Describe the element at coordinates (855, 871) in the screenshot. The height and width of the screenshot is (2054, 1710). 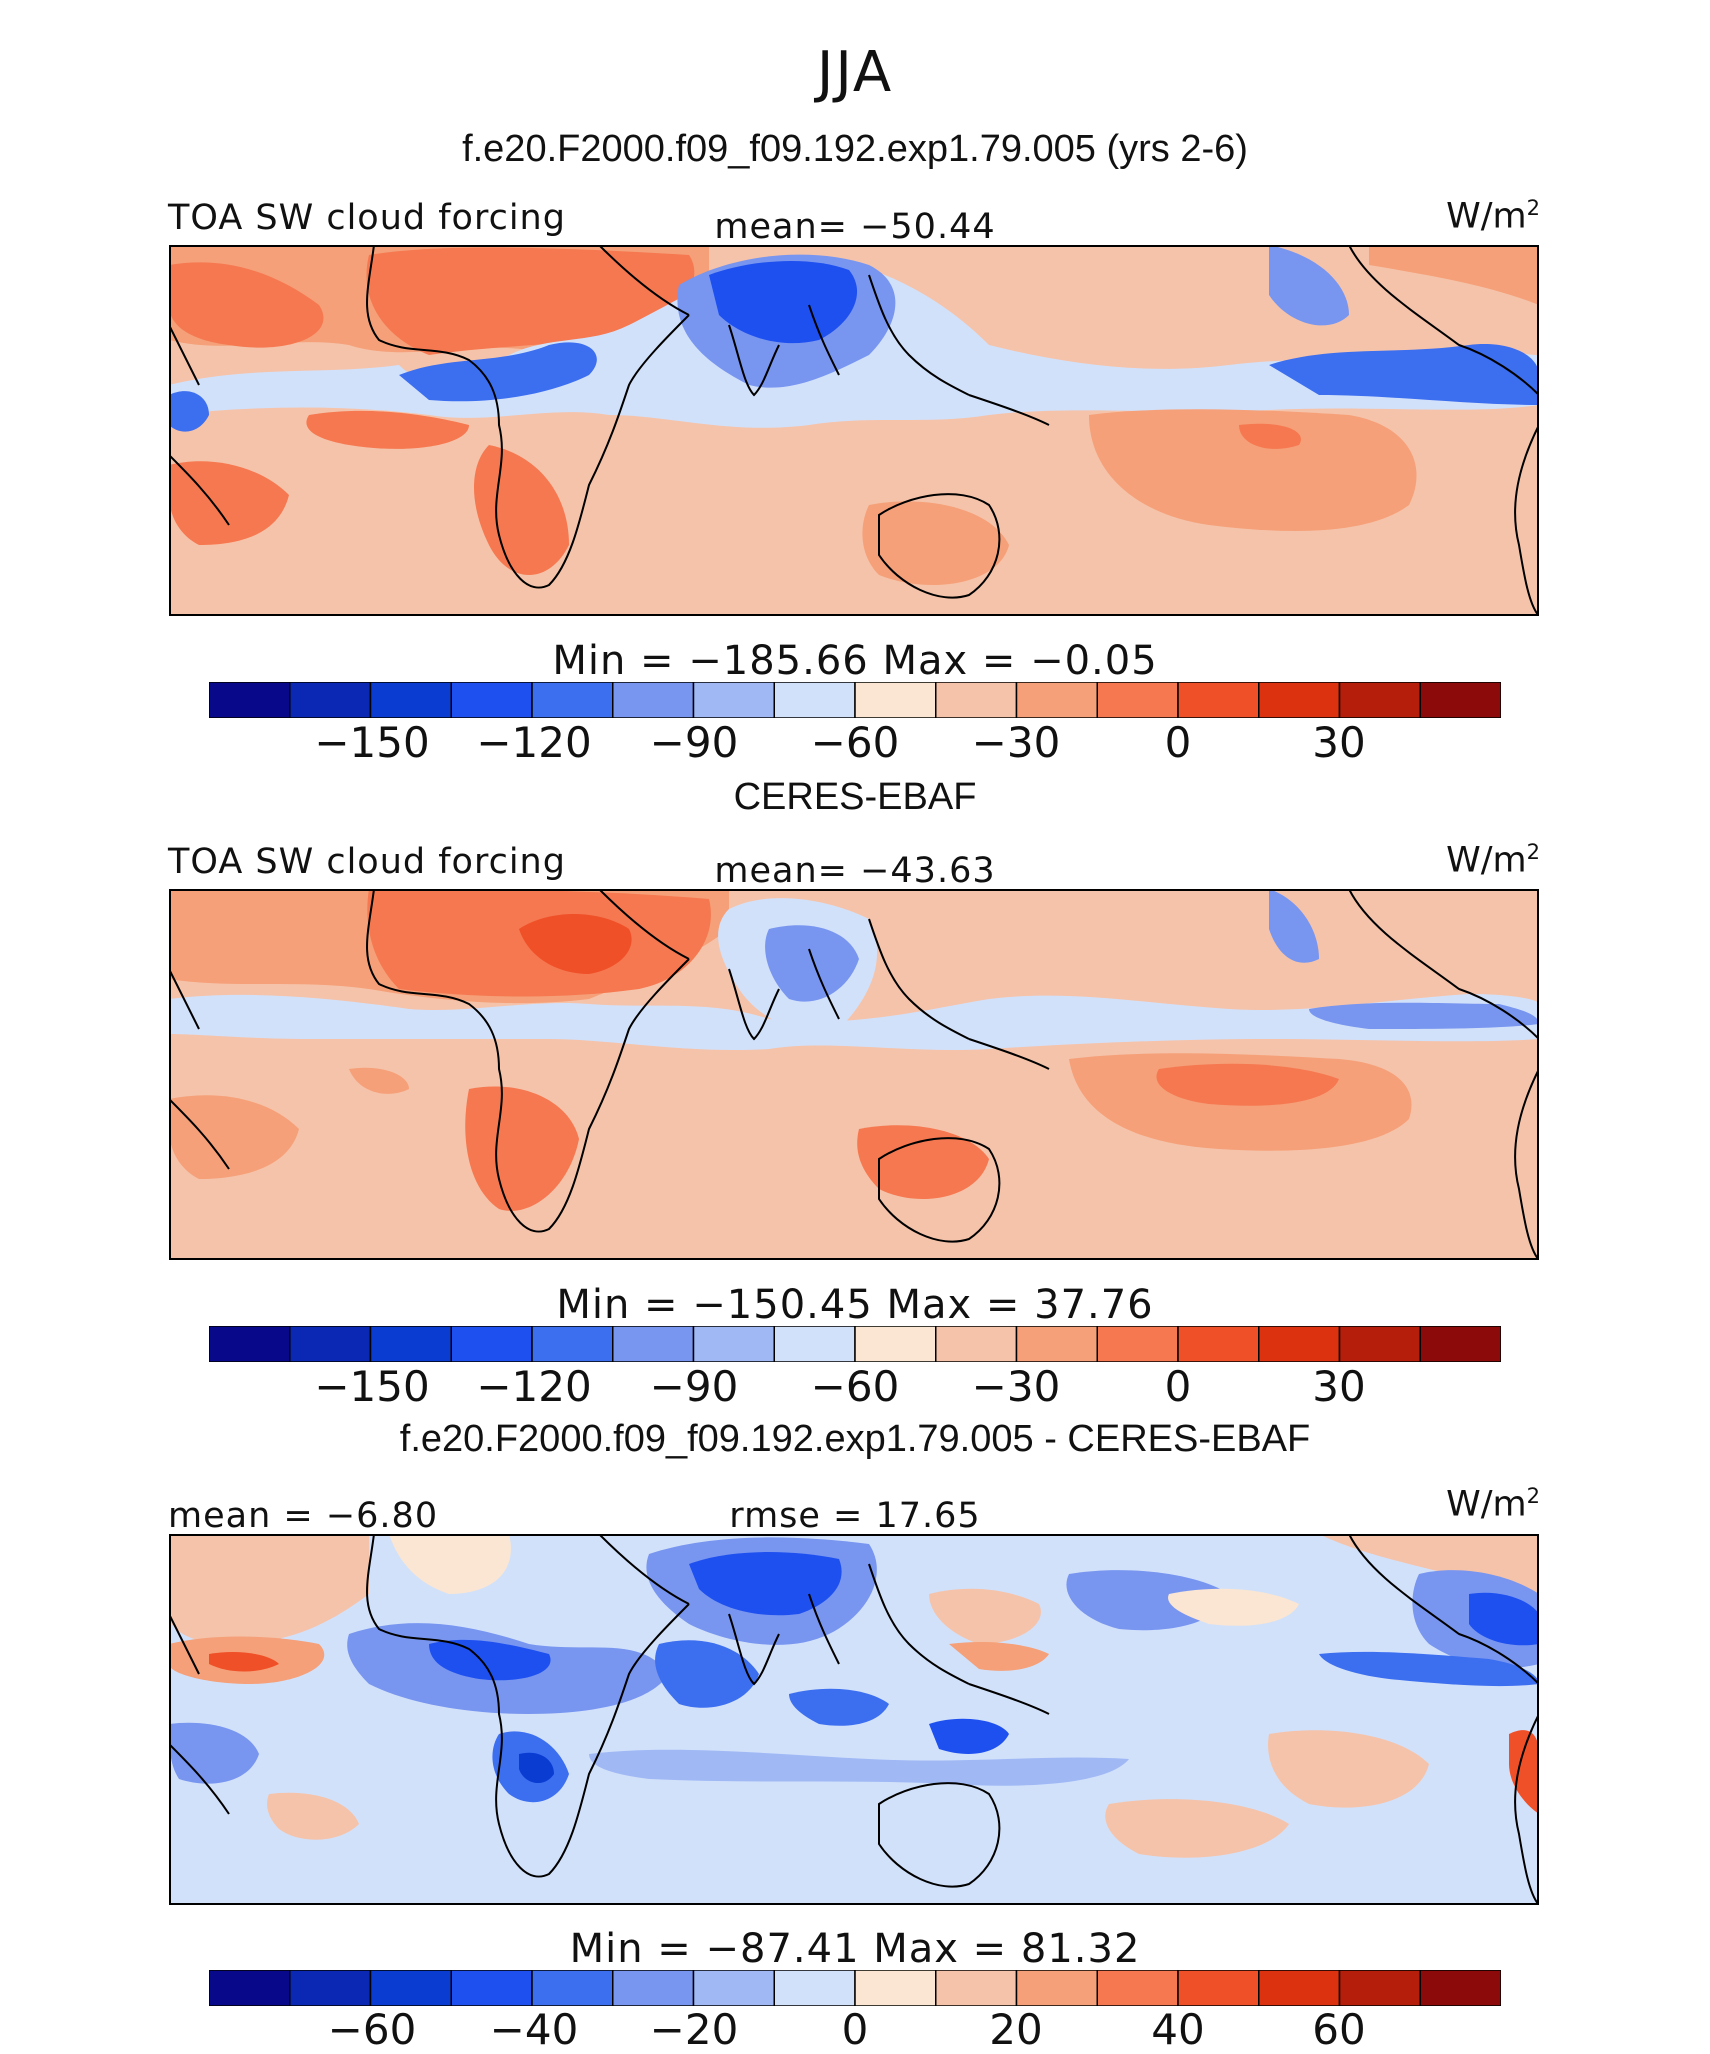
I see `panel-2-mean-label: mean= −43.63` at that location.